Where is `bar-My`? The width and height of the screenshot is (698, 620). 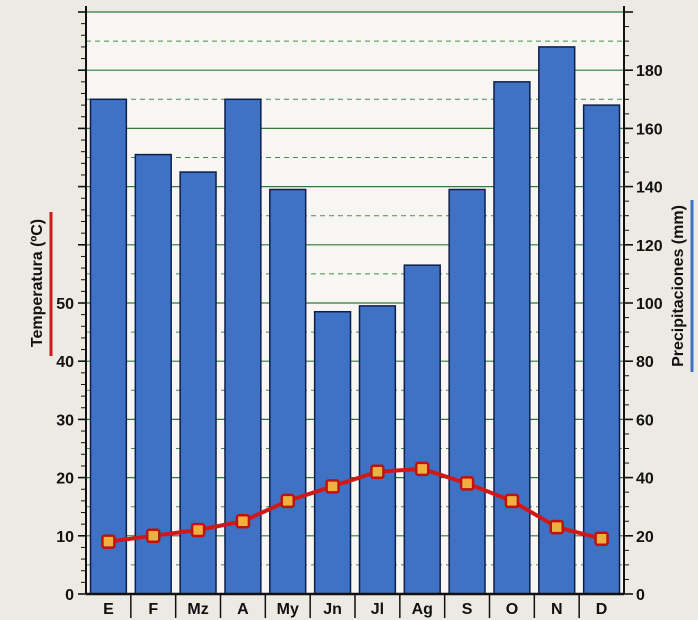 bar-My is located at coordinates (288, 391).